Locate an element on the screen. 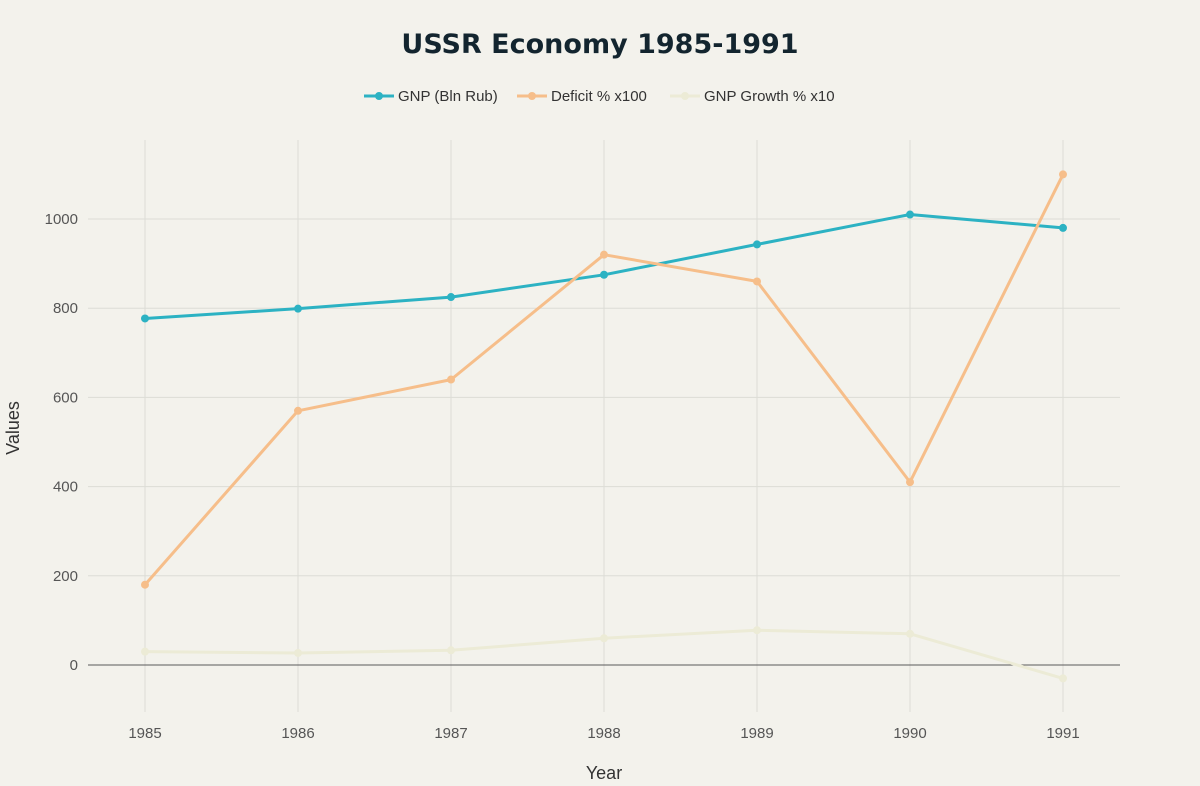  data-point-3-1986 is located at coordinates (298, 652).